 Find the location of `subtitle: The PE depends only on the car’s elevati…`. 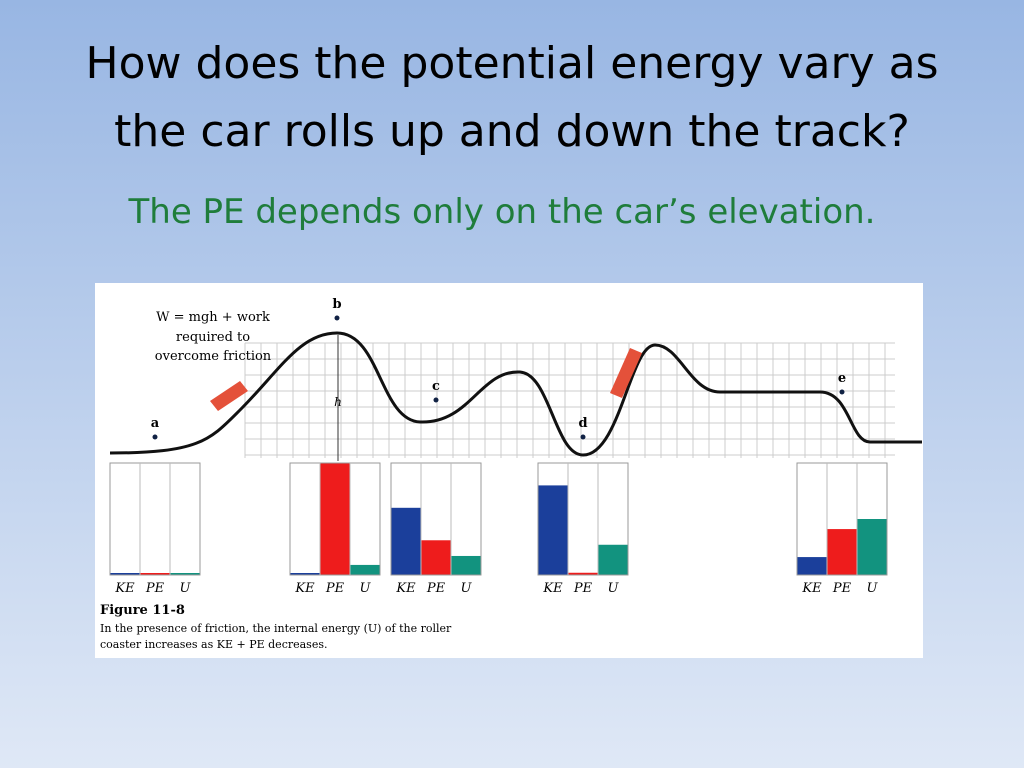

subtitle: The PE depends only on the car’s elevati… is located at coordinates (502, 212).